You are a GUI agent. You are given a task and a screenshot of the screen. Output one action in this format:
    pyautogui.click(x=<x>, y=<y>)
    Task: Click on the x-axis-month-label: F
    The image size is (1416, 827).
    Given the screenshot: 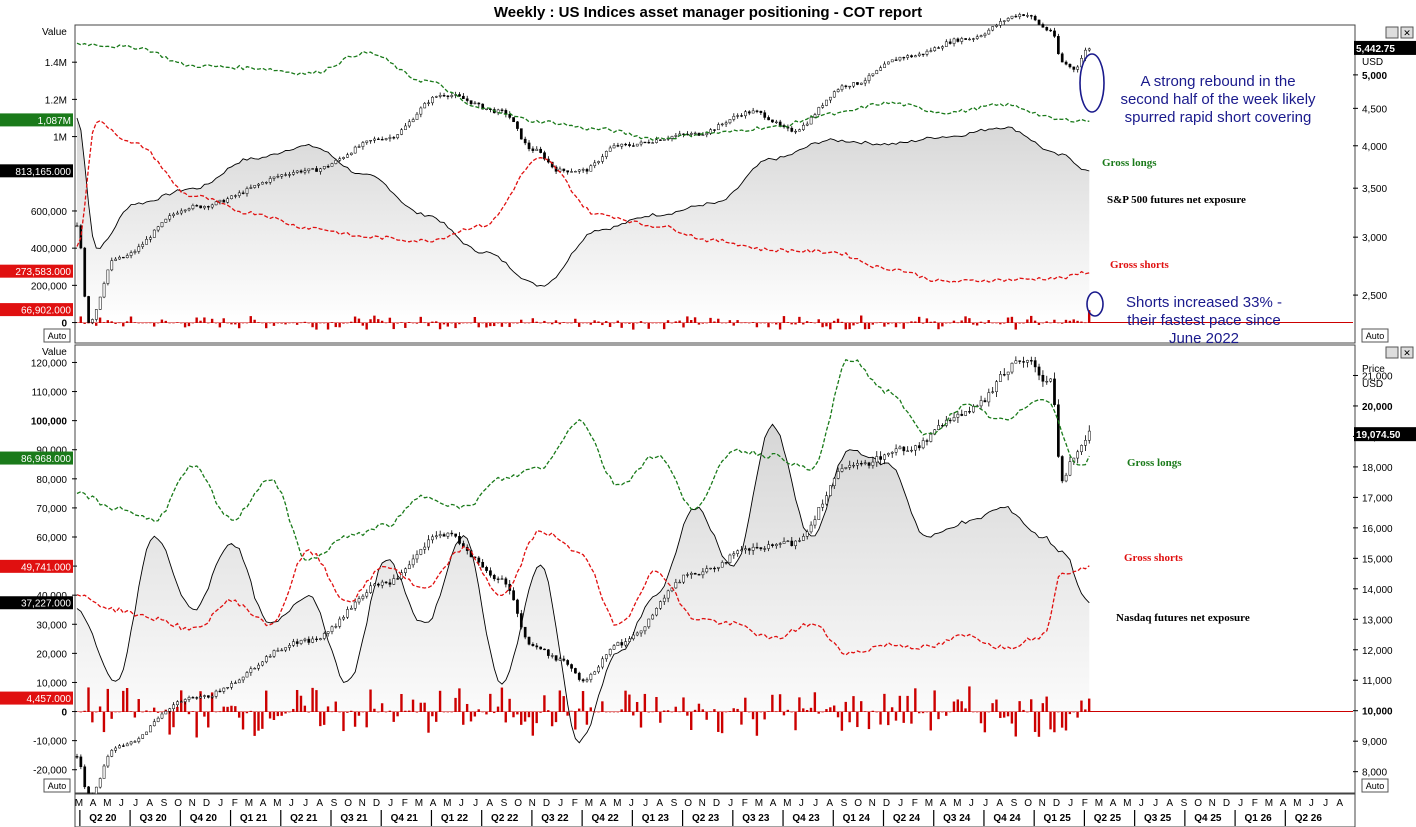 What is the action you would take?
    pyautogui.click(x=1255, y=803)
    